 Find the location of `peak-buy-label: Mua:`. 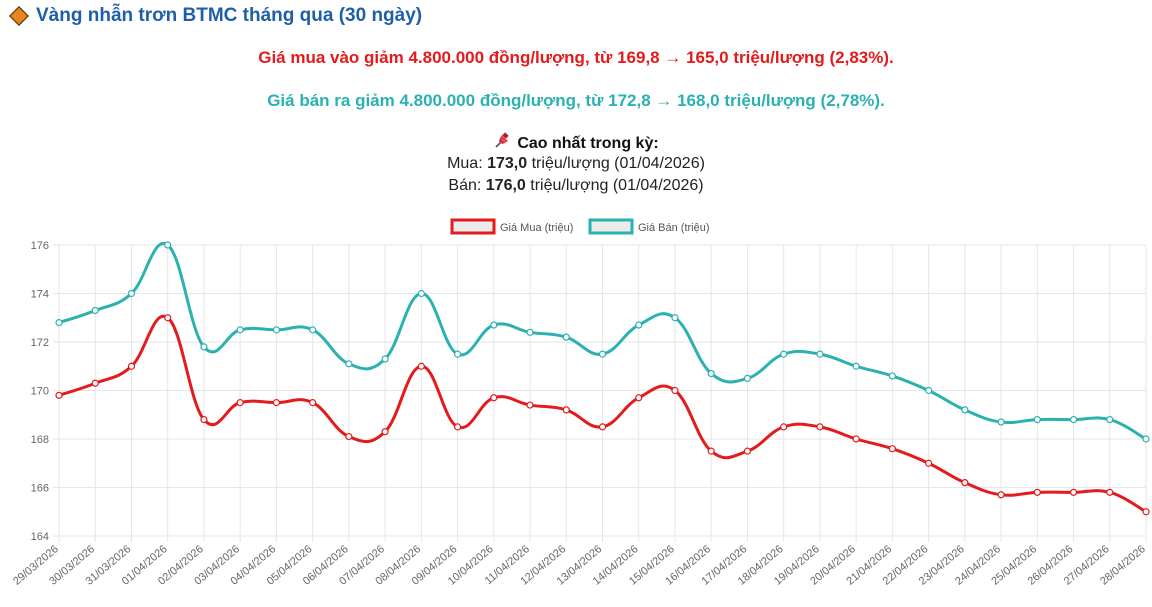

peak-buy-label: Mua: is located at coordinates (465, 163).